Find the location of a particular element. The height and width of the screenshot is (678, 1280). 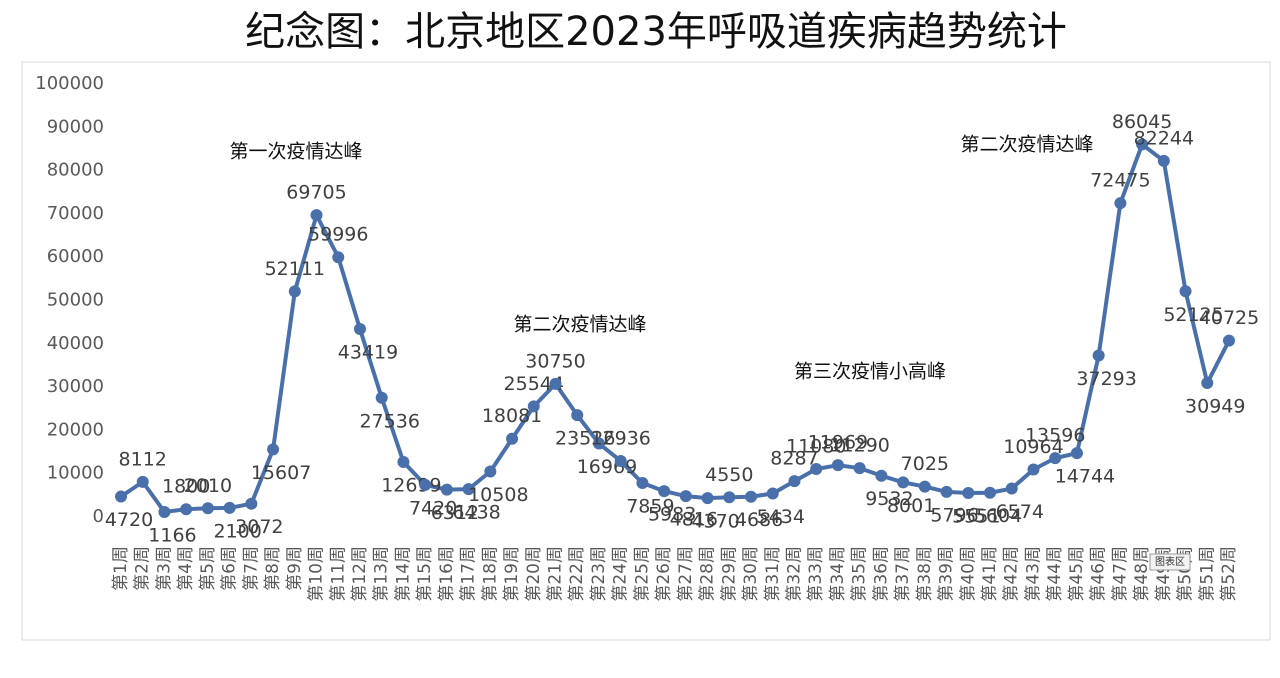

x-tick-label: 第13周 is located at coordinates (382, 574).